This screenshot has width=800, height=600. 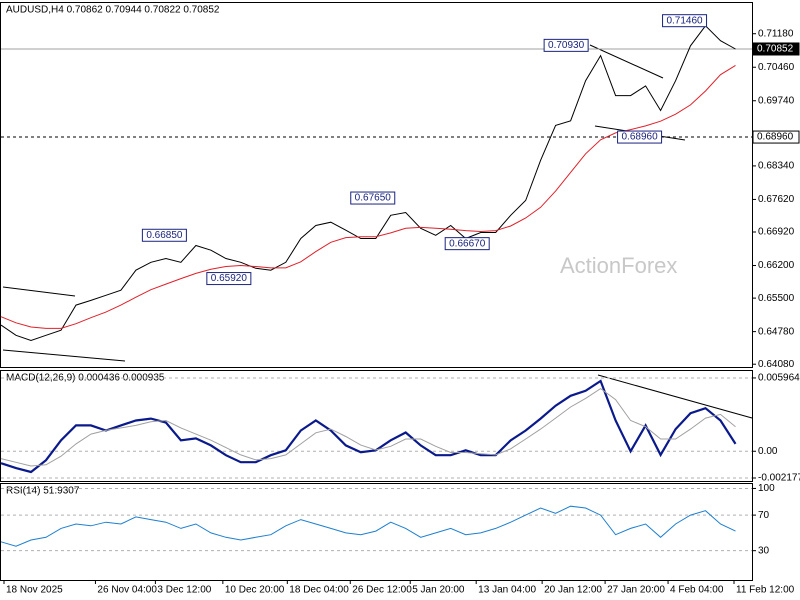 What do you see at coordinates (768, 451) in the screenshot?
I see `y-tick-label: 0.00` at bounding box center [768, 451].